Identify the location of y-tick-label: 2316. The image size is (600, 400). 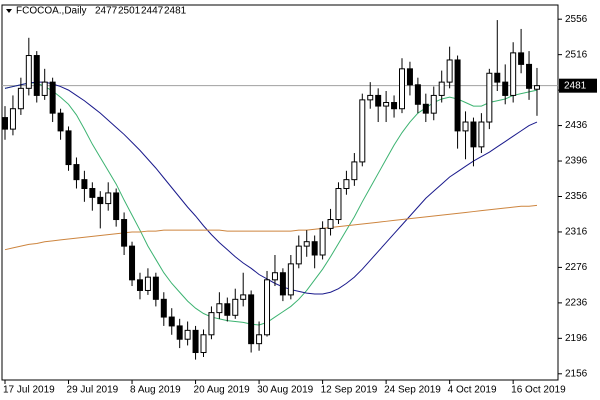
(576, 232).